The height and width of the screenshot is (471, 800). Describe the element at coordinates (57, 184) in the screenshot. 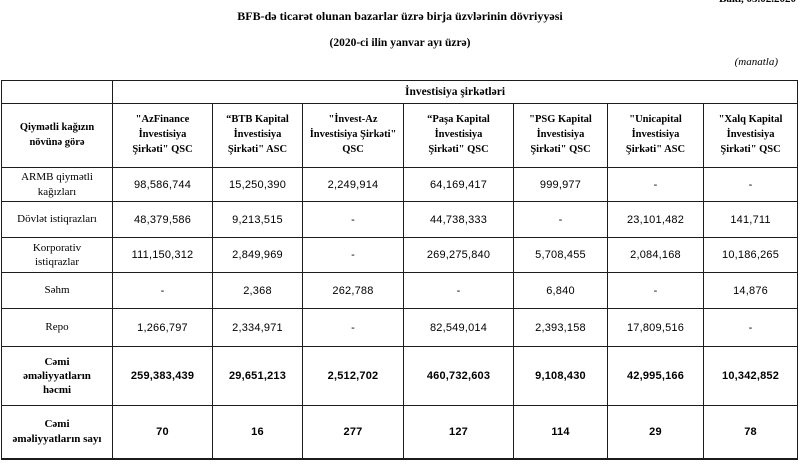

I see `row-label: ARMB qiymətli kağızları` at that location.